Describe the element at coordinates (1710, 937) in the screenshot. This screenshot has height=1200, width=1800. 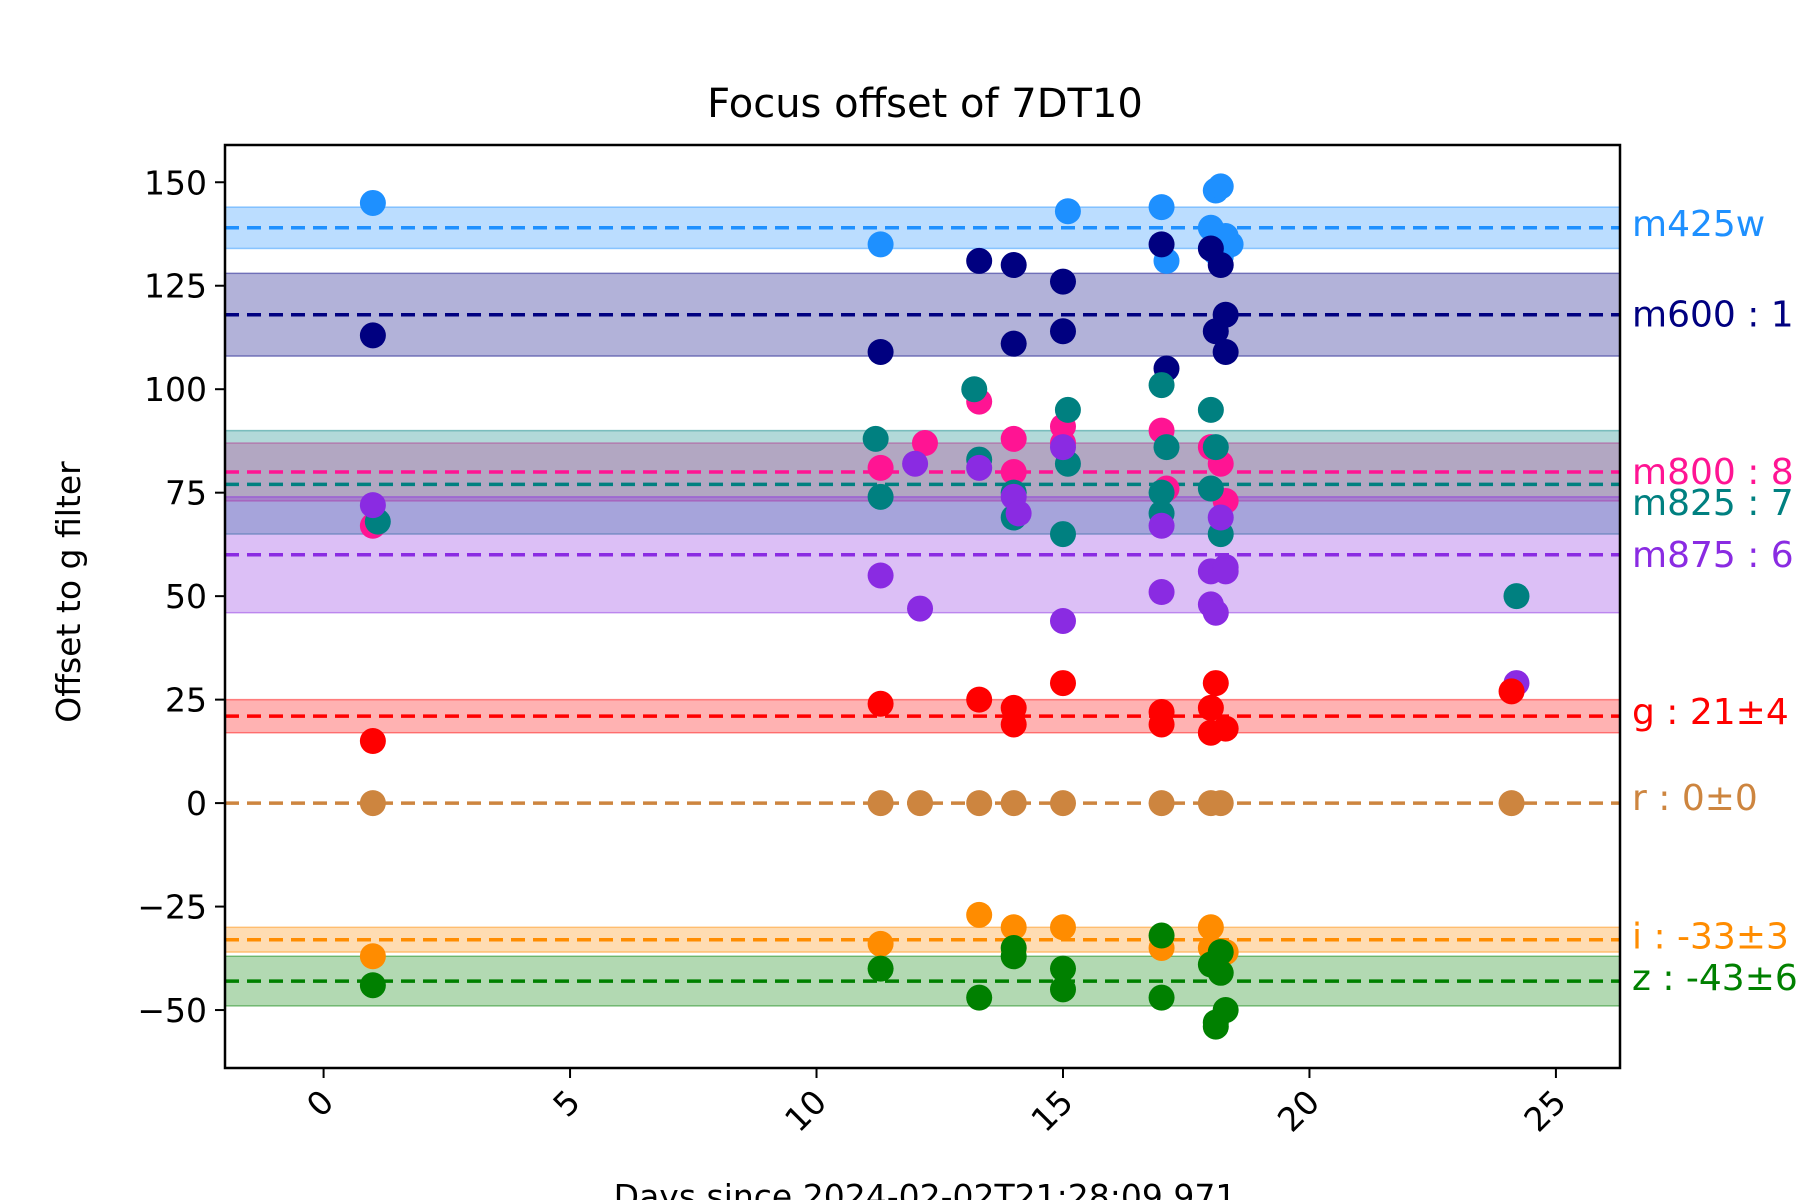
I see `series-label-i: i : -33±3` at that location.